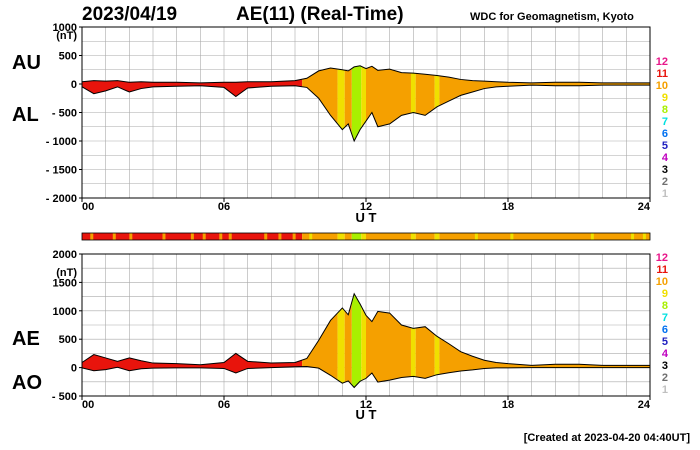  What do you see at coordinates (26, 63) in the screenshot?
I see `panel-label-au: AU` at bounding box center [26, 63].